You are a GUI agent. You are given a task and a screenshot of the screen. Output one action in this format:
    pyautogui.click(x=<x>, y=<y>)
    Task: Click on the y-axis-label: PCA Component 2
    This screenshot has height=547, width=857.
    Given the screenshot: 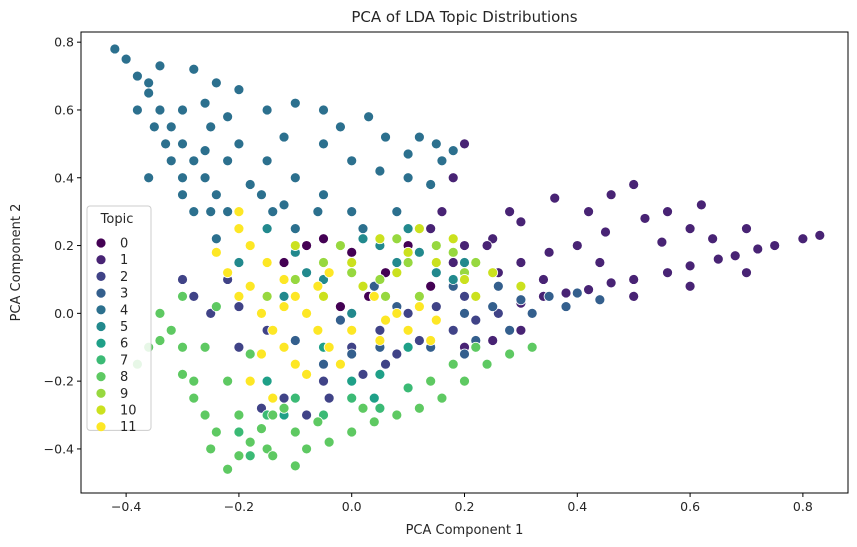 What is the action you would take?
    pyautogui.click(x=16, y=263)
    